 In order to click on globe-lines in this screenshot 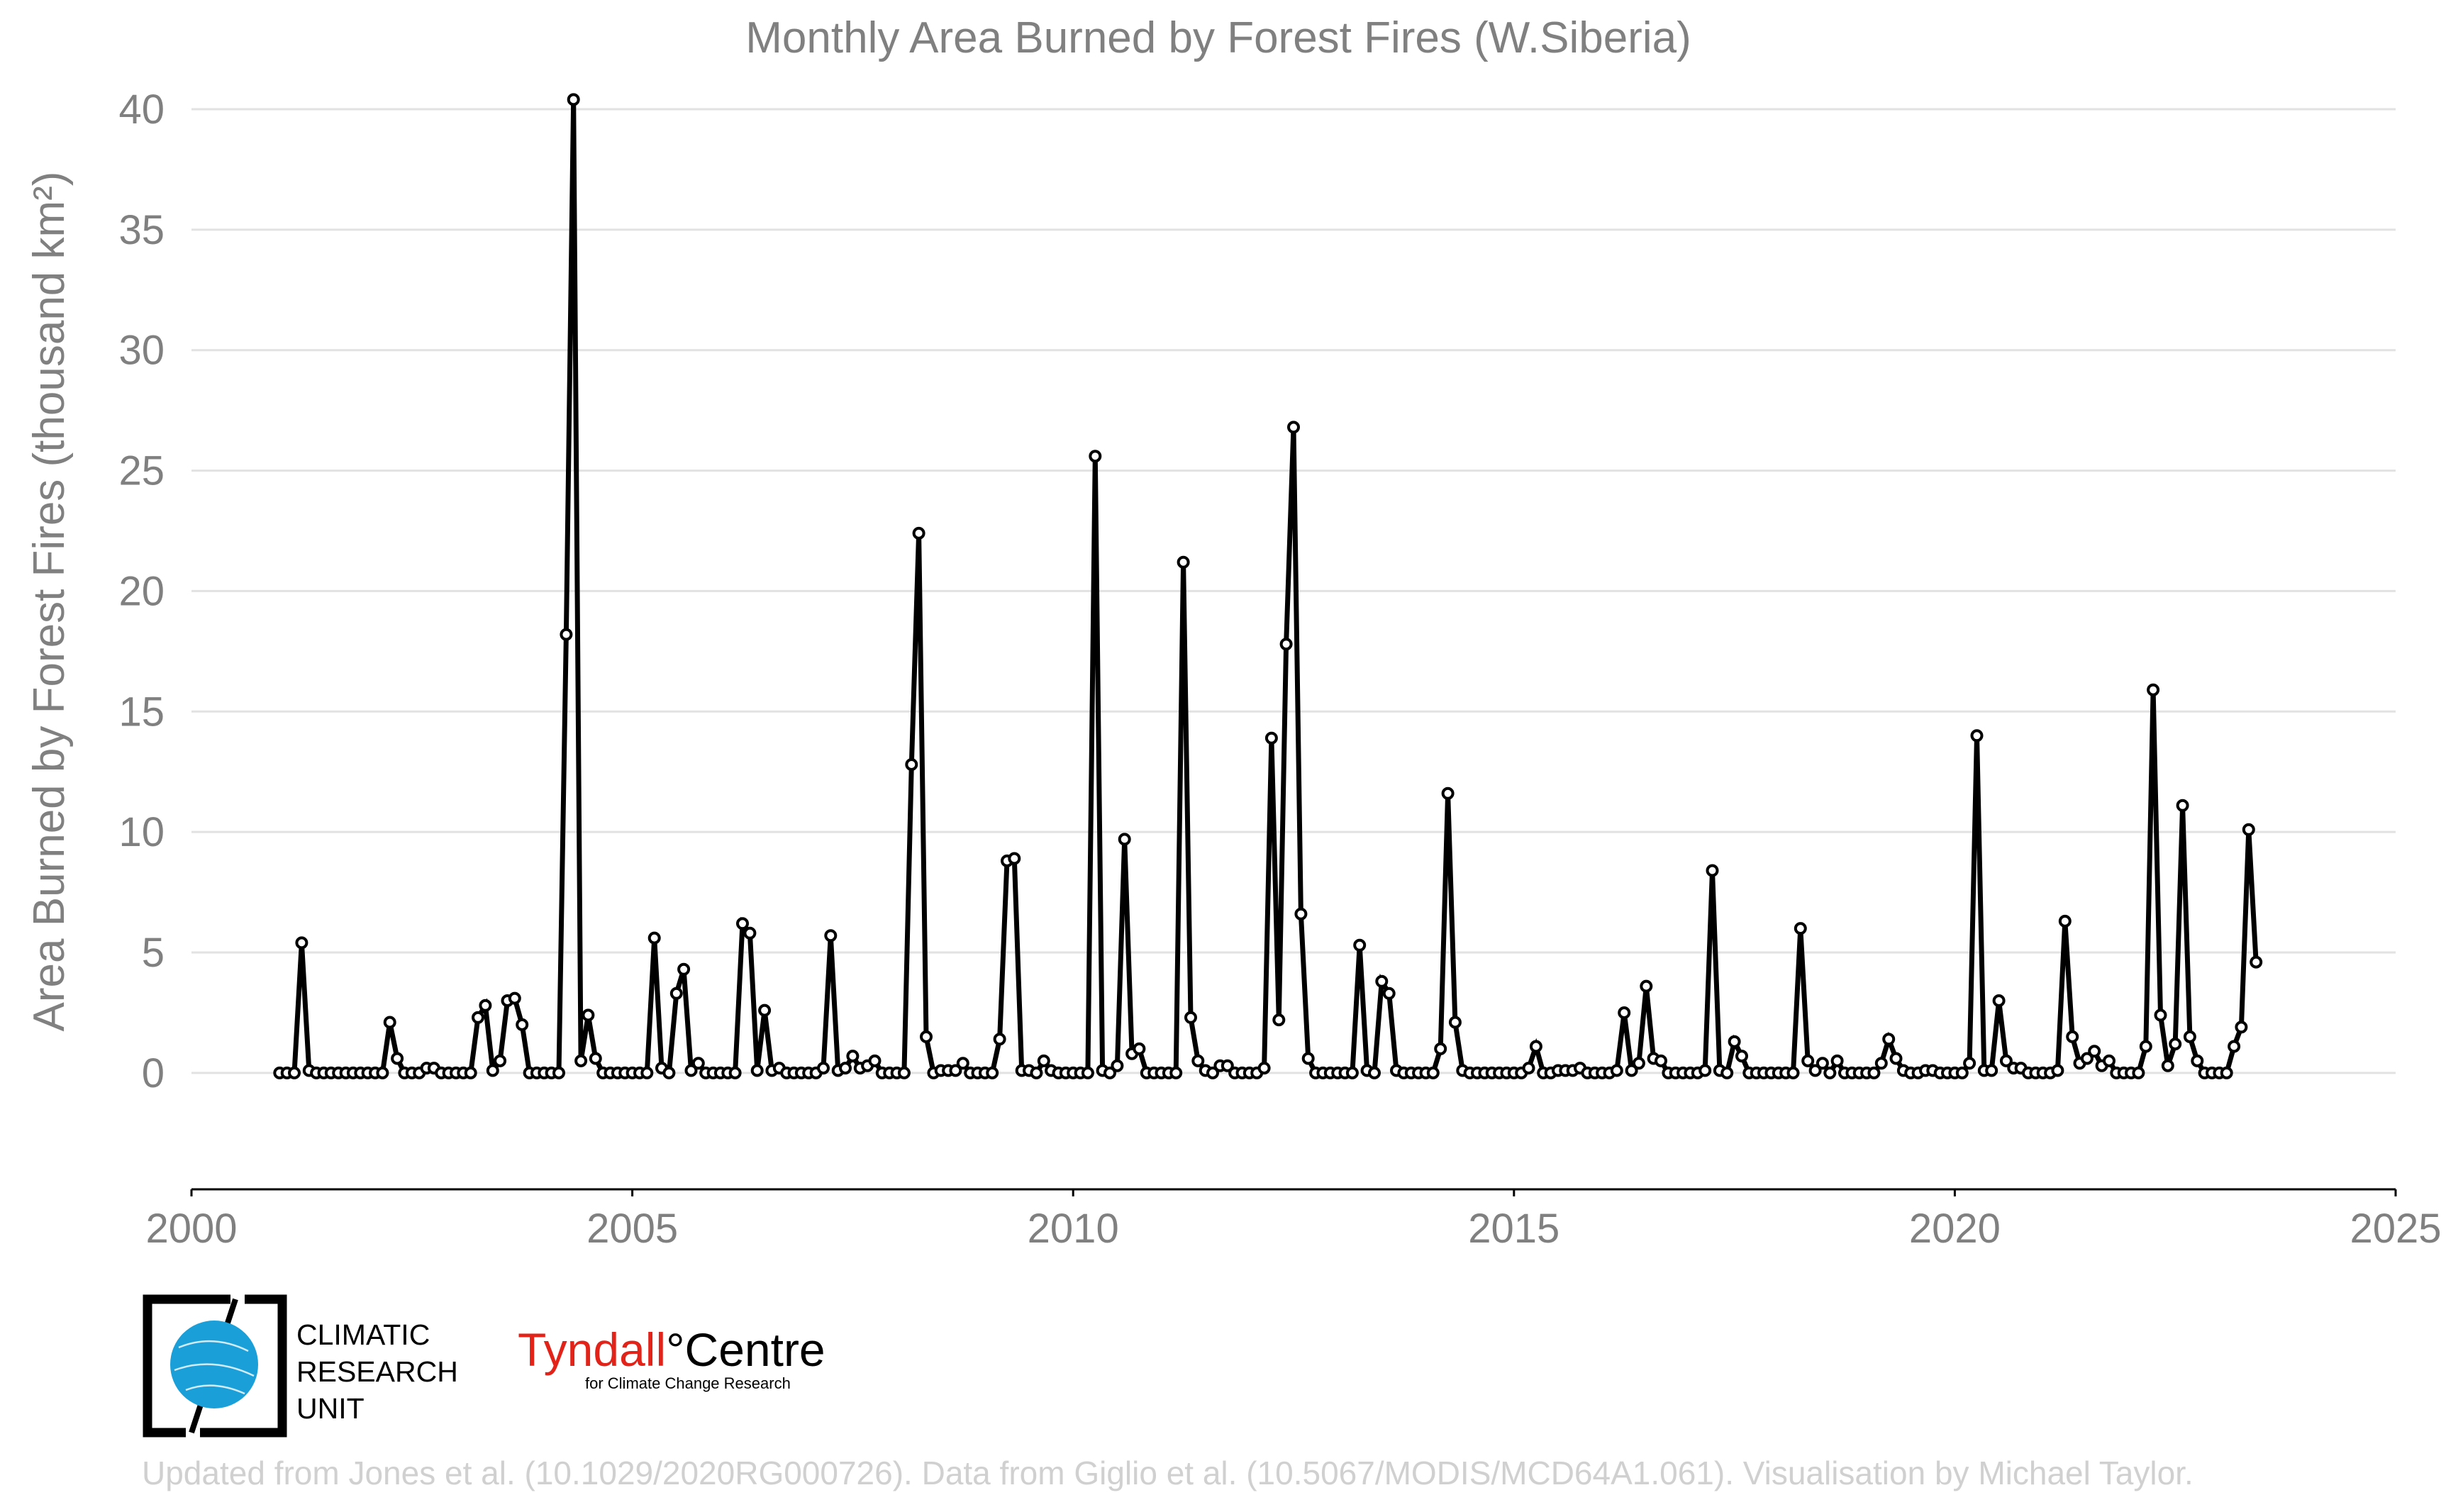, I will do `click(215, 1367)`.